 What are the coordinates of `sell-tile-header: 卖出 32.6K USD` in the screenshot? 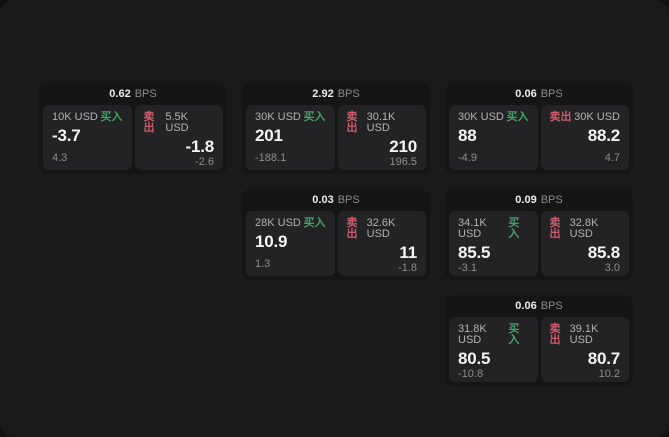 It's located at (382, 229).